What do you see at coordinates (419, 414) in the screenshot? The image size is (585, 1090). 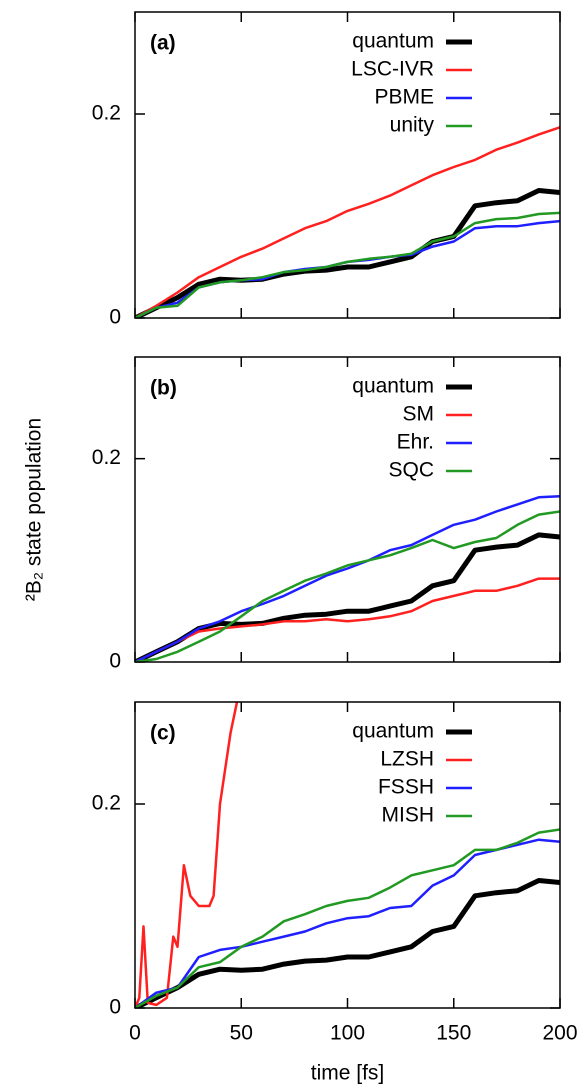 I see `legend-label: SM` at bounding box center [419, 414].